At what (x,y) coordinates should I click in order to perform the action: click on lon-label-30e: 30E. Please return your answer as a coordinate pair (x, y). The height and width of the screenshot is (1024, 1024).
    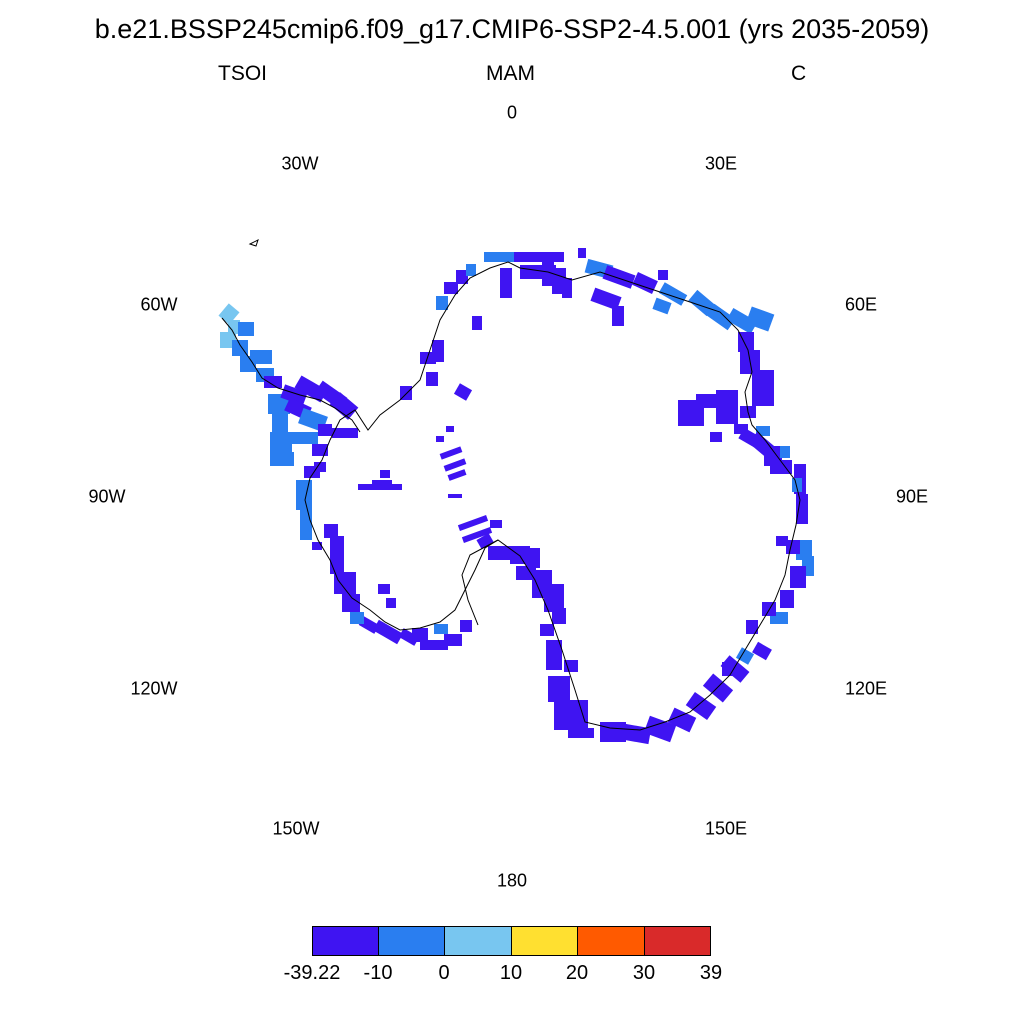
    Looking at the image, I should click on (721, 163).